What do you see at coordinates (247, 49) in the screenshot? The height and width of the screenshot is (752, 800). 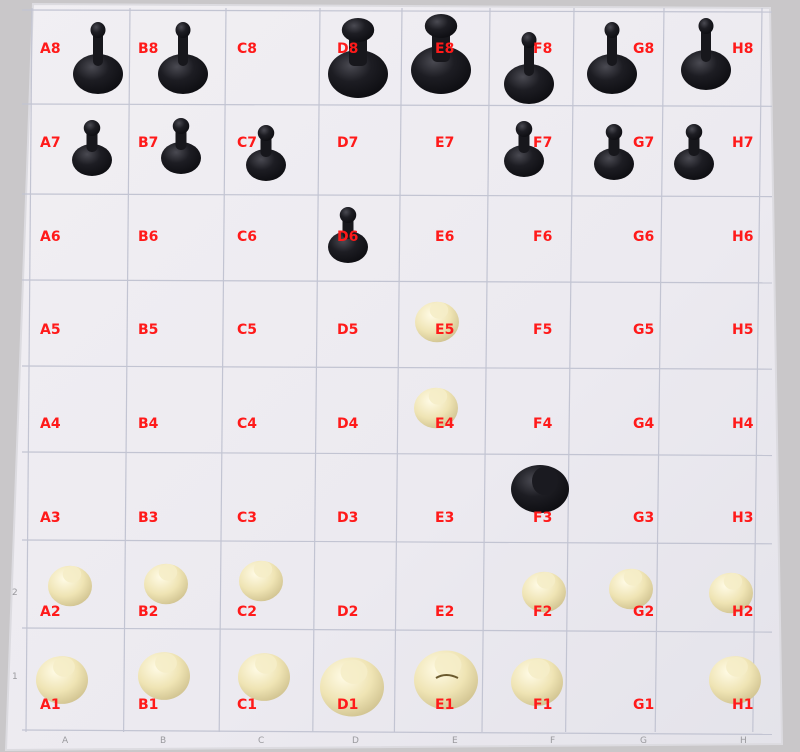 I see `square-label-c8: C8` at bounding box center [247, 49].